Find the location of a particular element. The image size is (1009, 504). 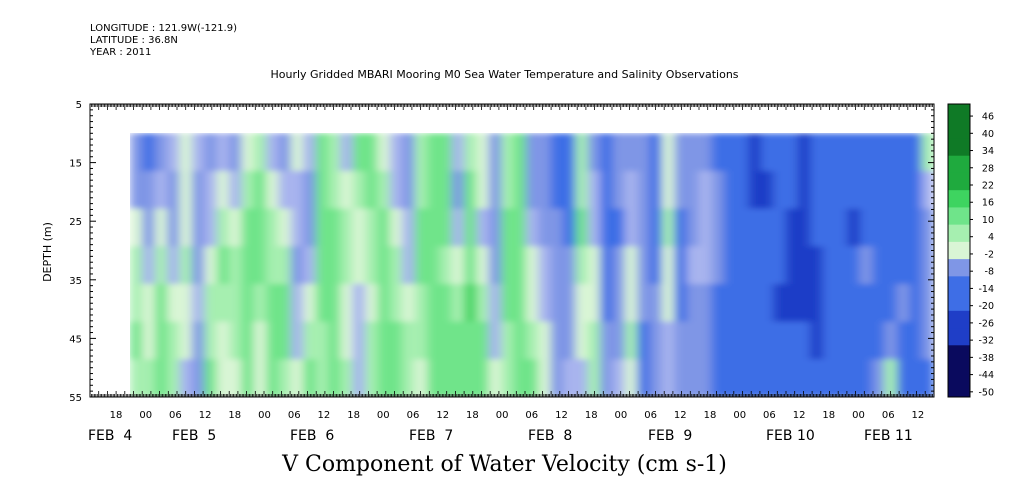

colorbar-tick-label: -2 is located at coordinates (989, 254).